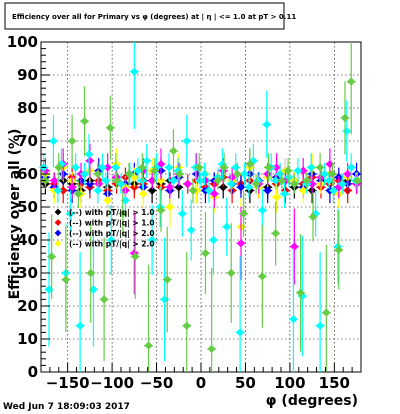 The image size is (400, 414). Describe the element at coordinates (27, 339) in the screenshot. I see `y-tick-label: 10` at that location.